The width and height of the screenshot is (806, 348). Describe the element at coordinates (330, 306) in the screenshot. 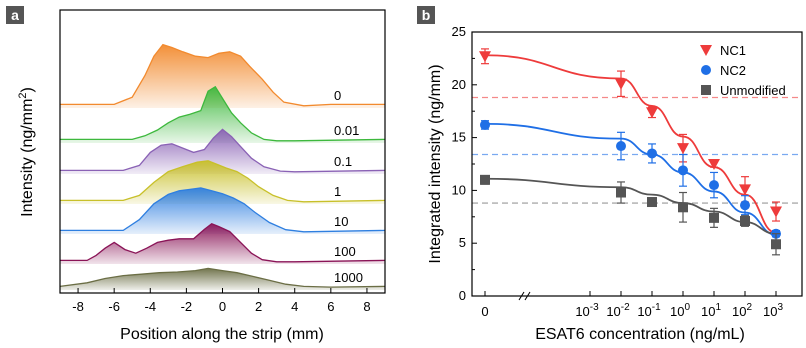

I see `x-tick-label: 6` at that location.